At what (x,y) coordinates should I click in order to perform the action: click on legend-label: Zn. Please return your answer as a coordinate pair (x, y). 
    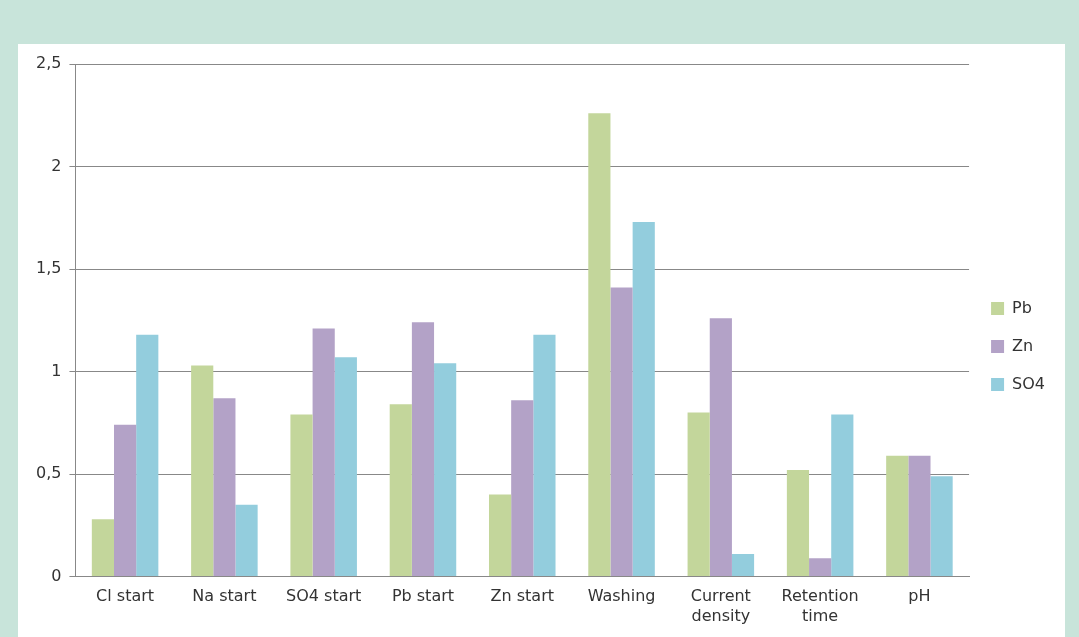
    Looking at the image, I should click on (1023, 345).